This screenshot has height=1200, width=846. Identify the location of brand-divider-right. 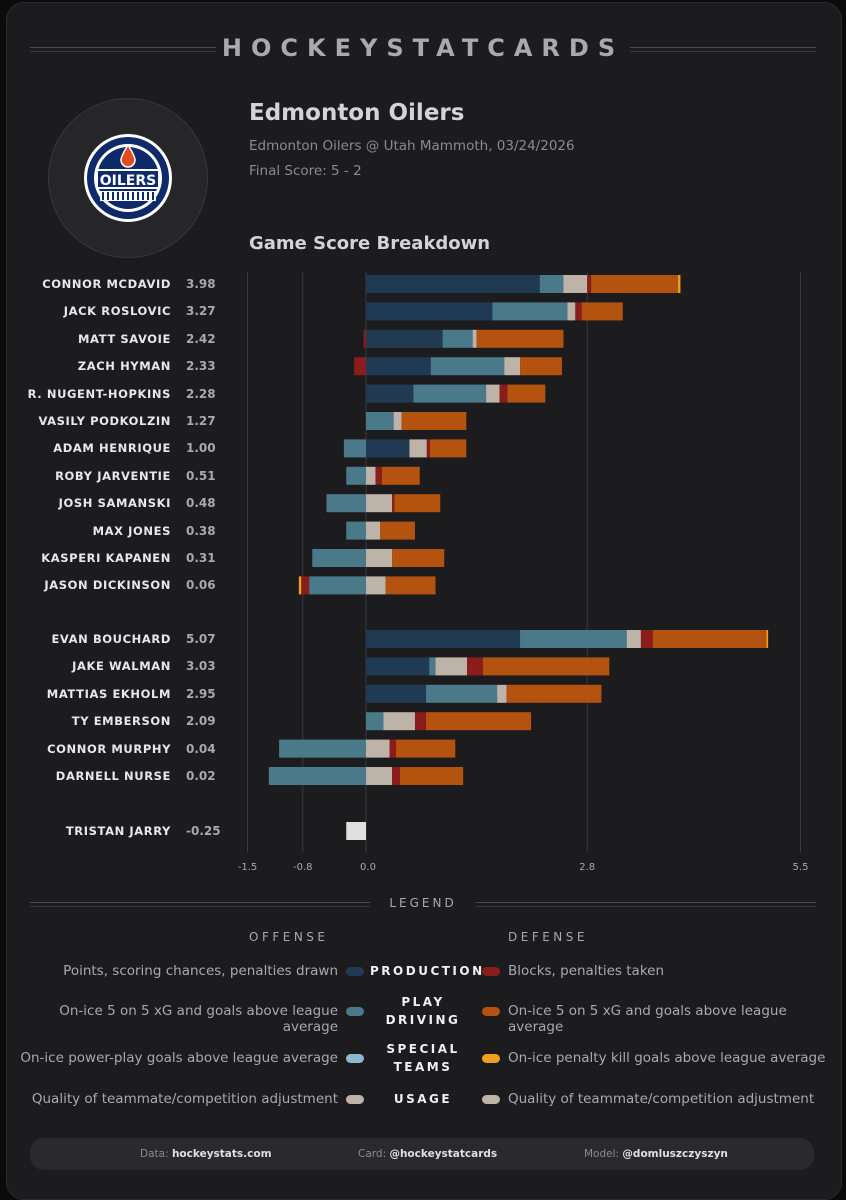
(723, 47).